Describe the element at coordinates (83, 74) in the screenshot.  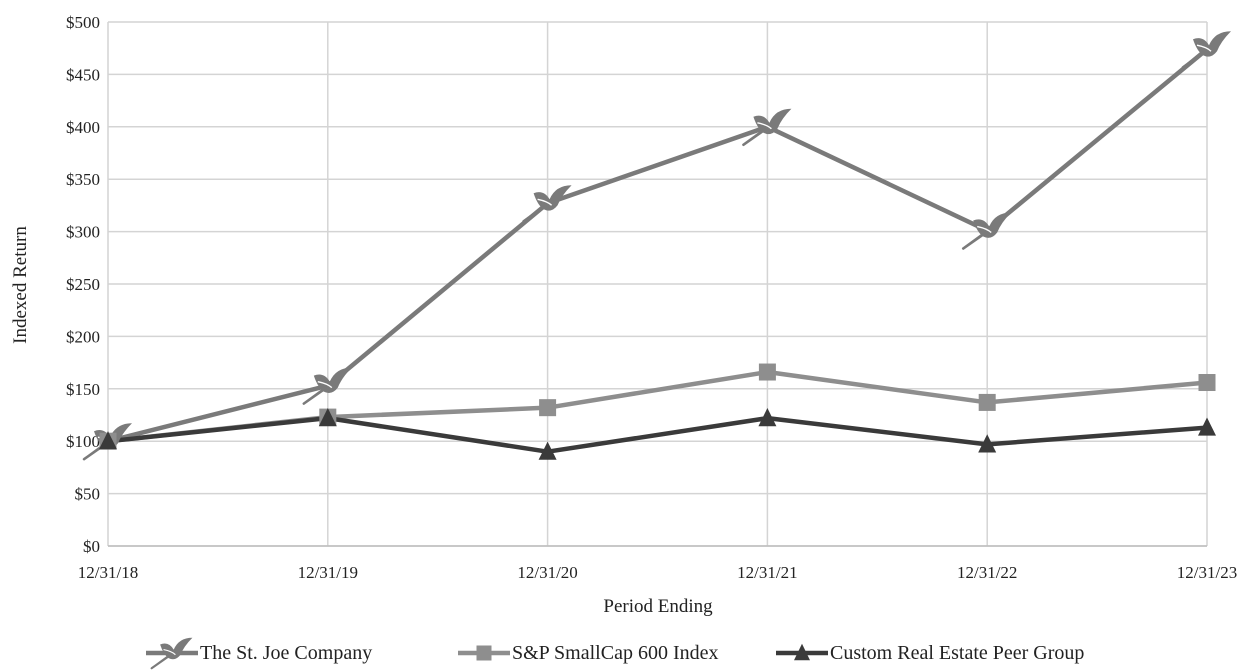
I see `y-tick-label: $450` at that location.